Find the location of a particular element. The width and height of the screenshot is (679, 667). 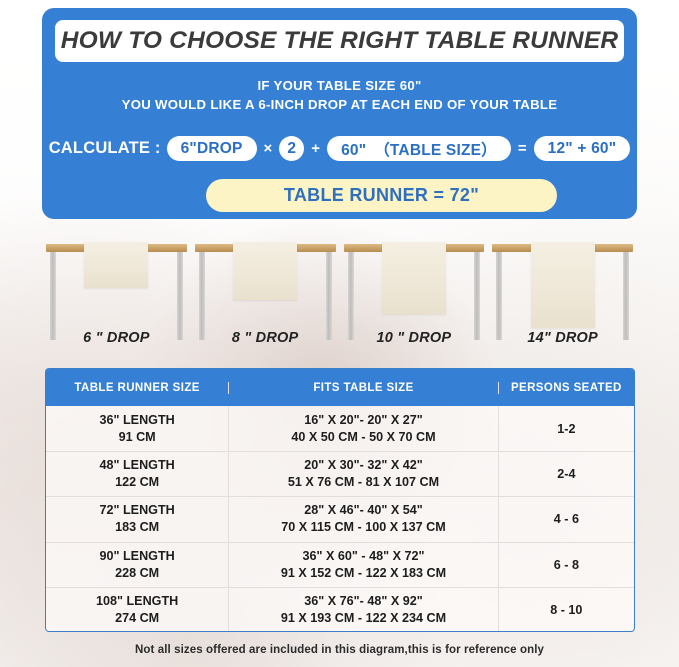

plus-operator-icon: + is located at coordinates (316, 148).